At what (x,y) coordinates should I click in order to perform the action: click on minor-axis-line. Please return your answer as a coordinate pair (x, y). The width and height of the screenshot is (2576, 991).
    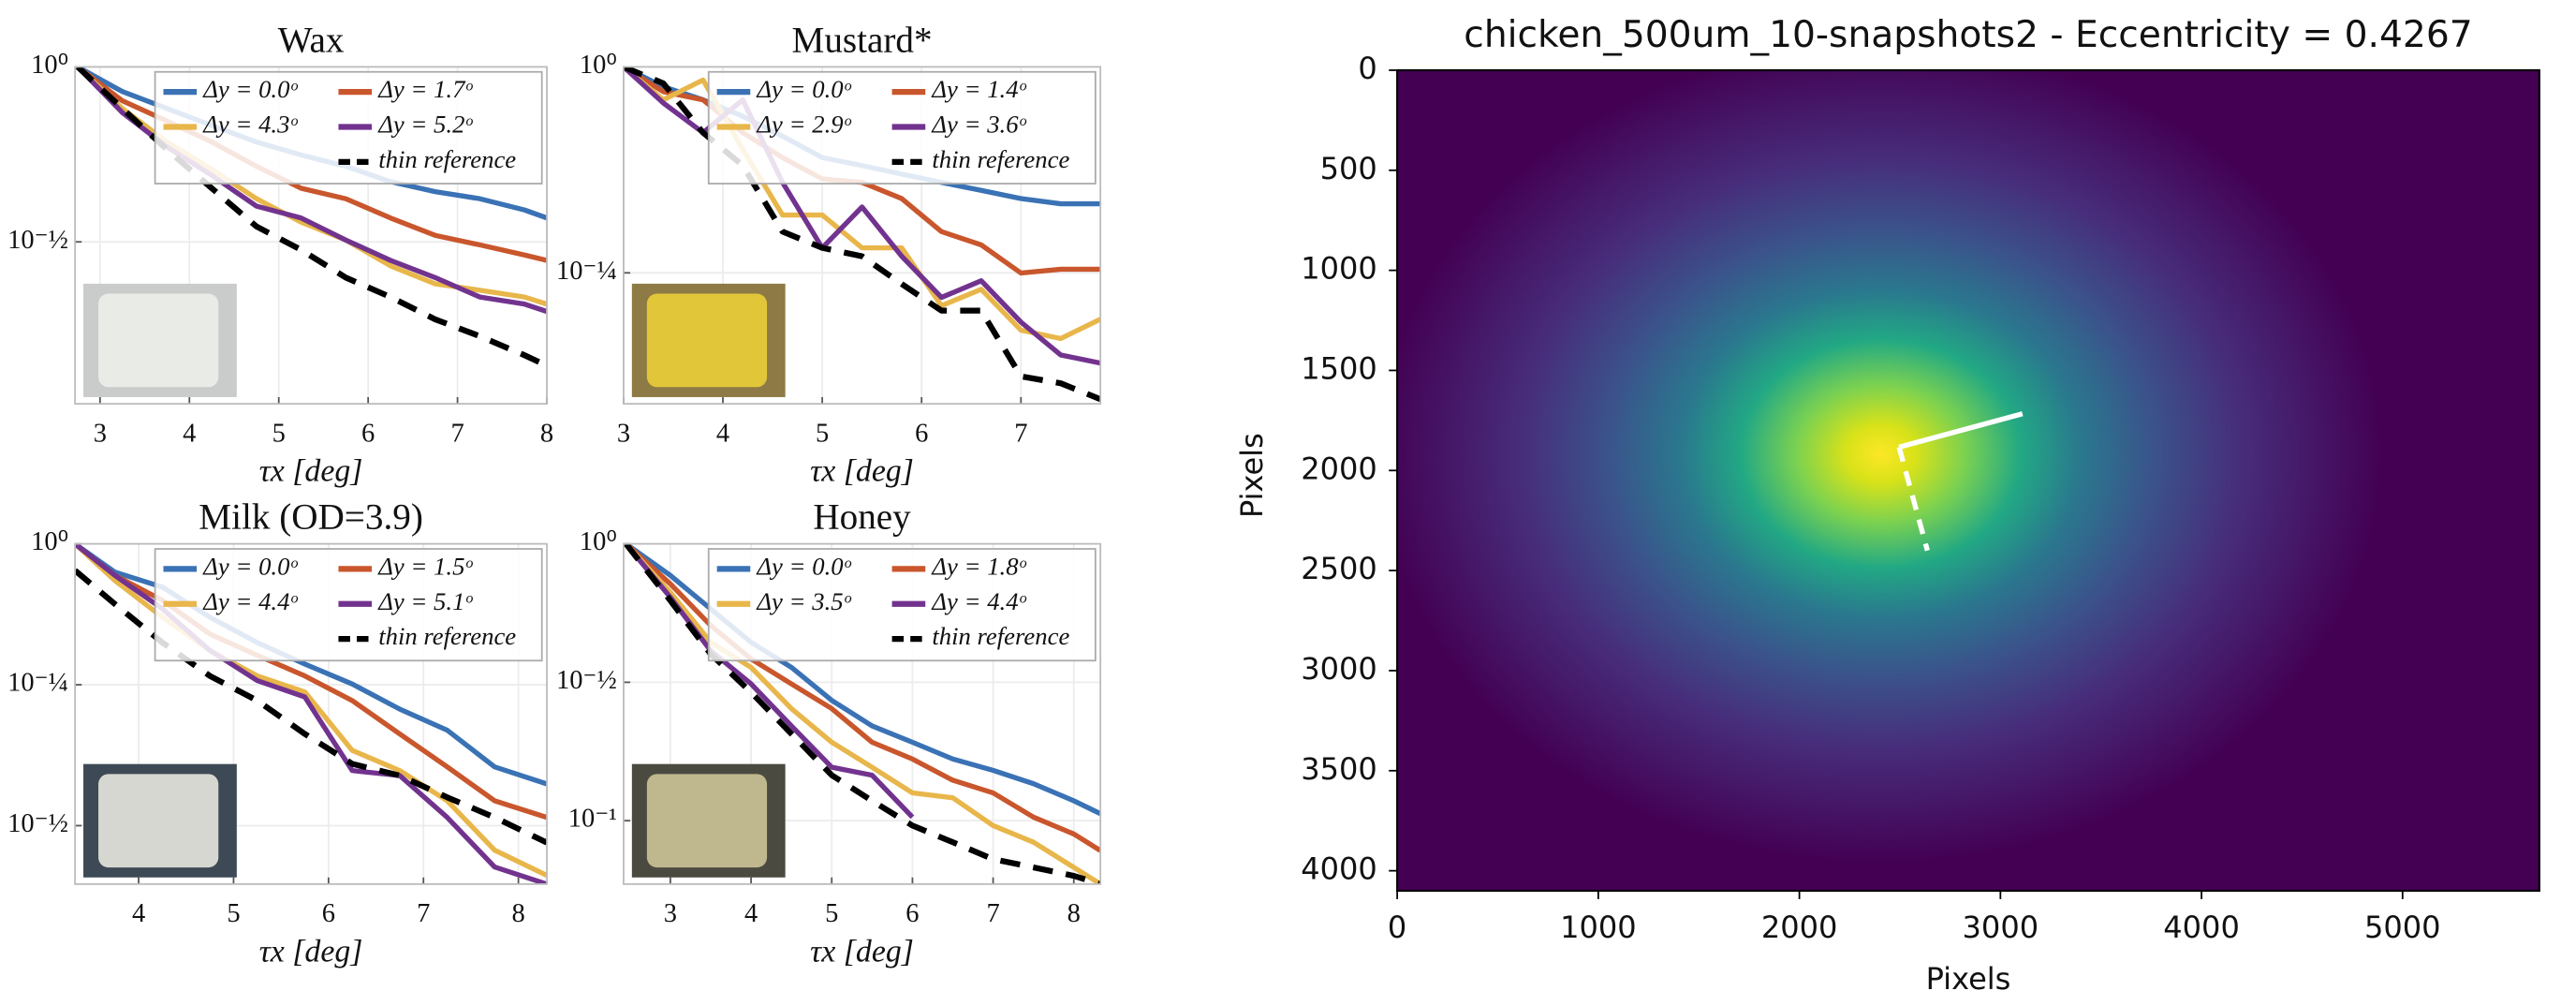
    Looking at the image, I should click on (1913, 499).